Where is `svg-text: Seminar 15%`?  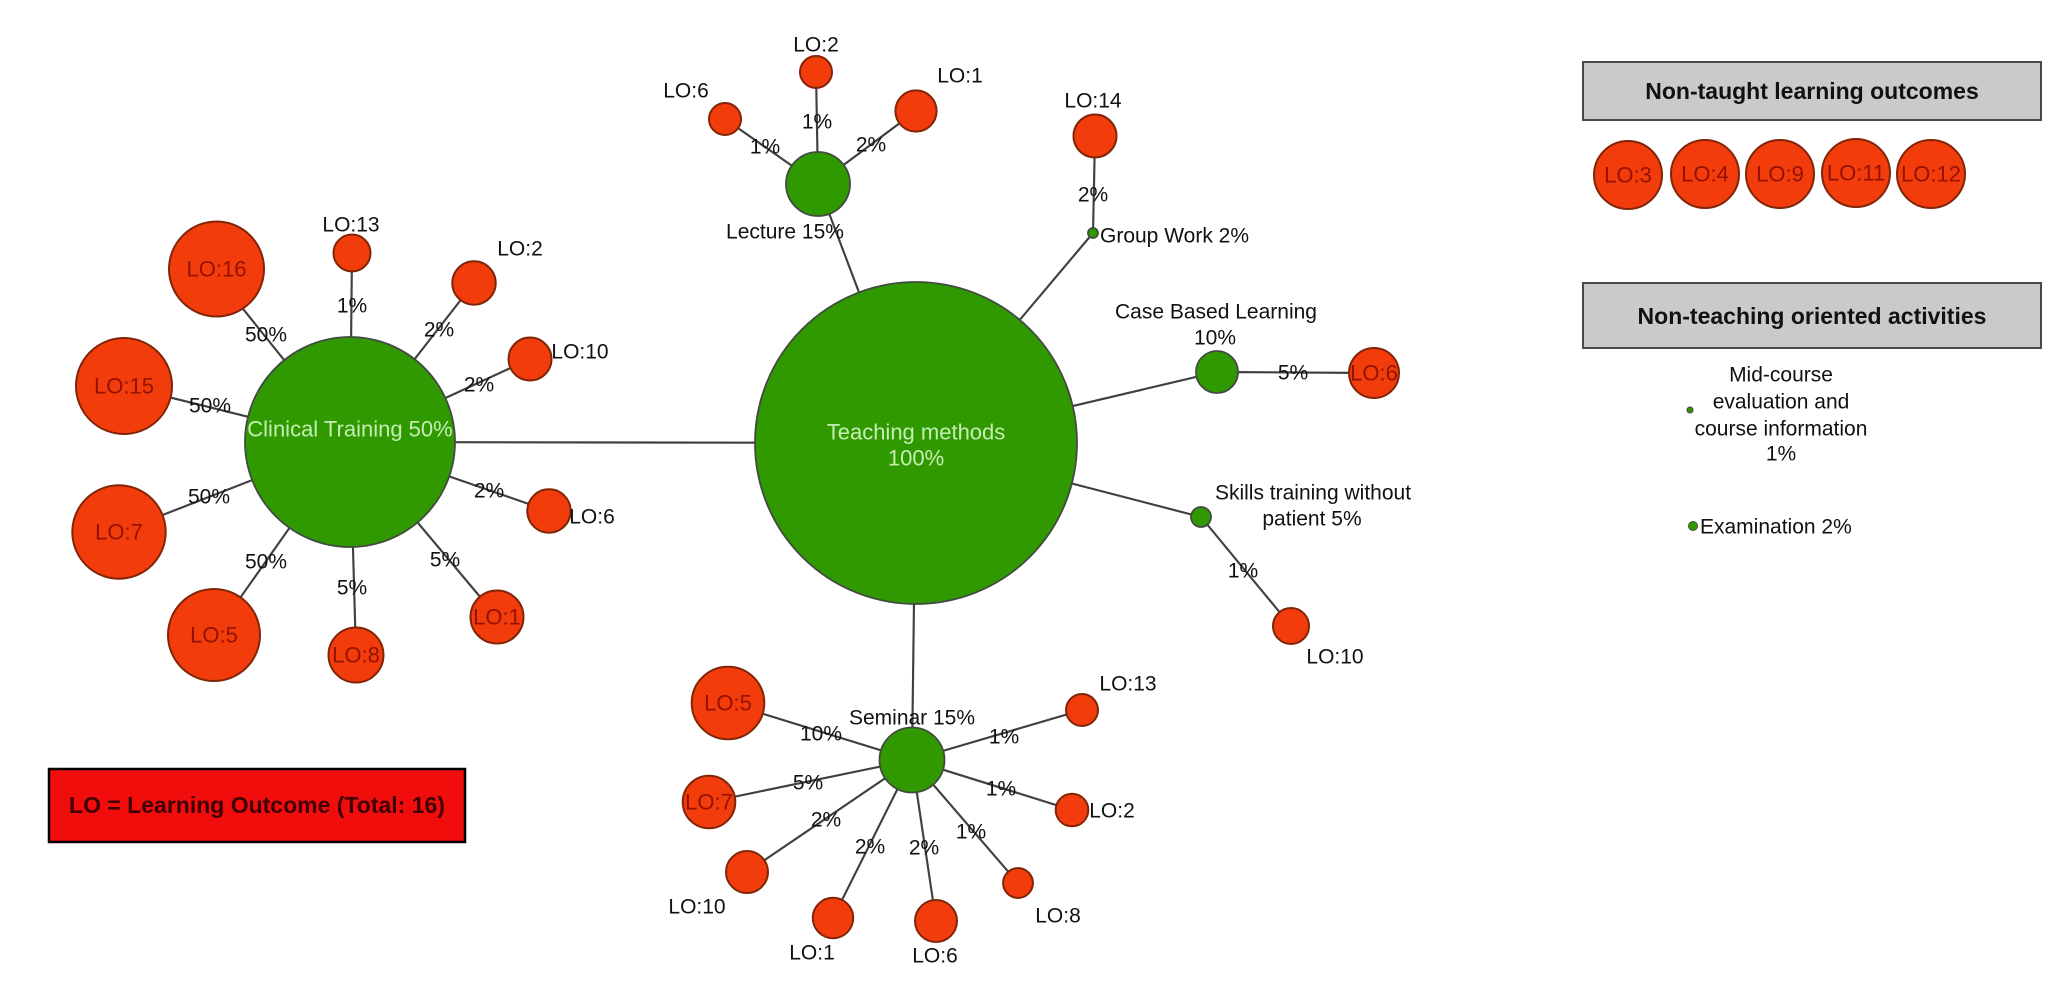
svg-text: Seminar 15% is located at coordinates (912, 717).